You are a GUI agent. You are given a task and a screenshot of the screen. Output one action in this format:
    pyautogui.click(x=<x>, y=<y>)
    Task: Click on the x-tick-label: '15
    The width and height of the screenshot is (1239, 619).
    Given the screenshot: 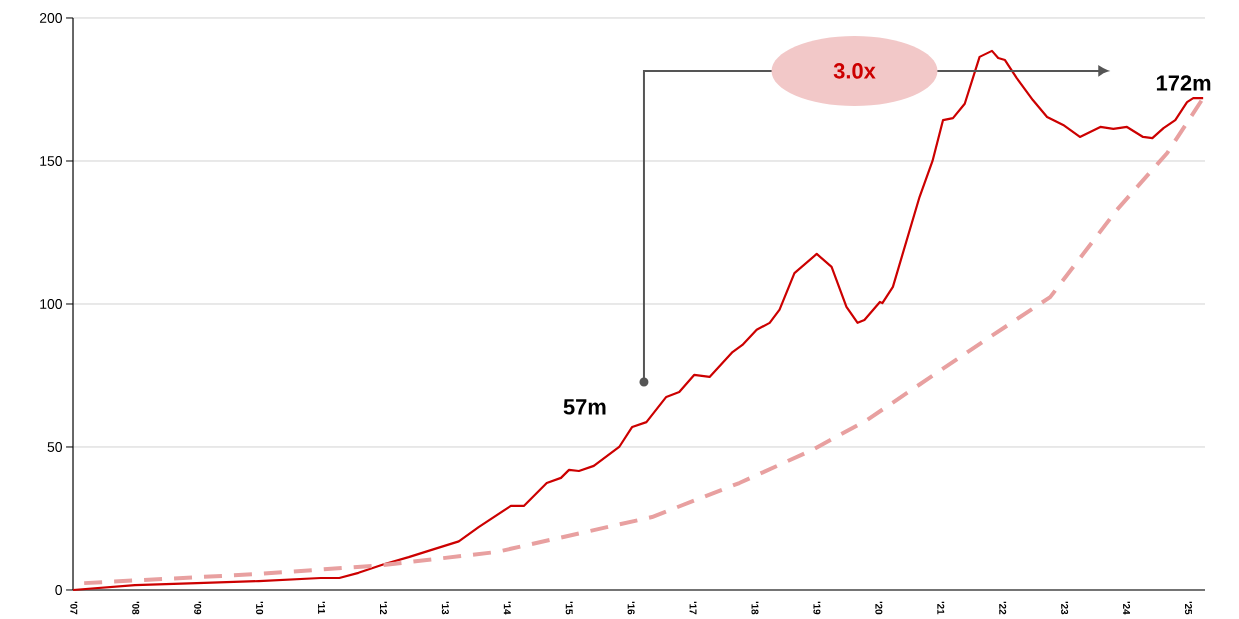 What is the action you would take?
    pyautogui.click(x=569, y=608)
    